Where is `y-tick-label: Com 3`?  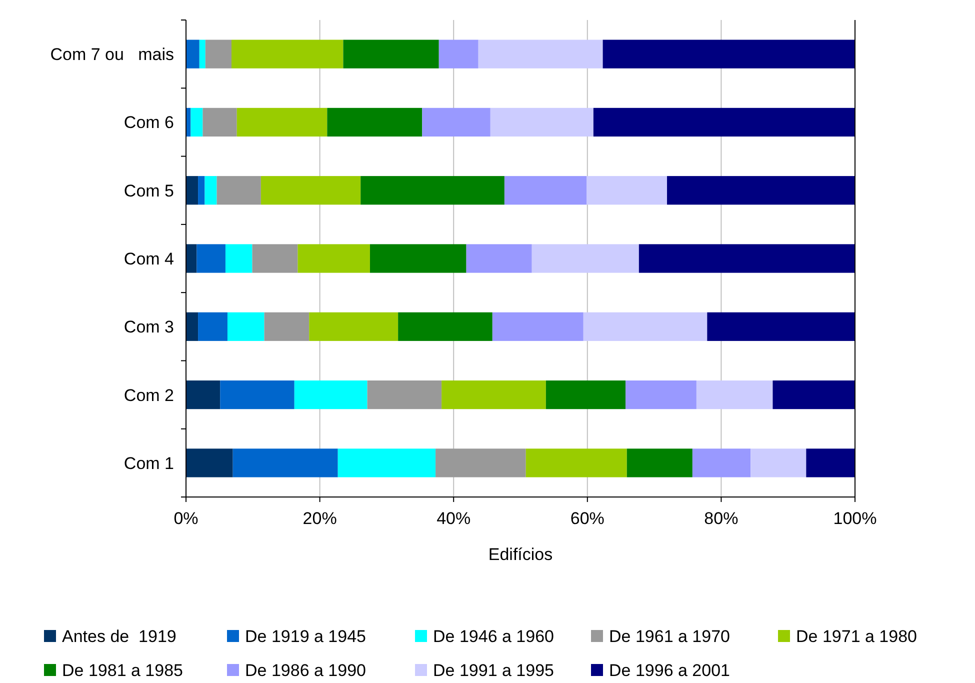
y-tick-label: Com 3 is located at coordinates (149, 327).